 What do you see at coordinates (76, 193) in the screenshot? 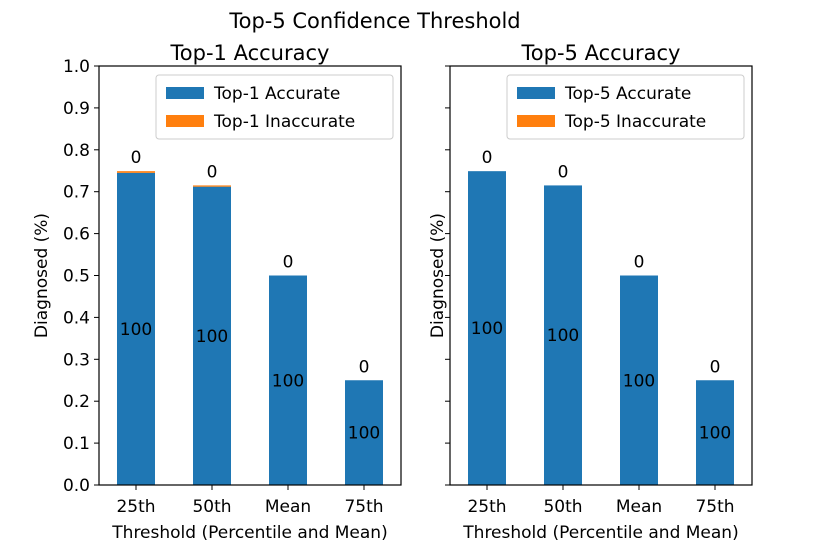
I see `y-tick-label-0.7: 0.7` at bounding box center [76, 193].